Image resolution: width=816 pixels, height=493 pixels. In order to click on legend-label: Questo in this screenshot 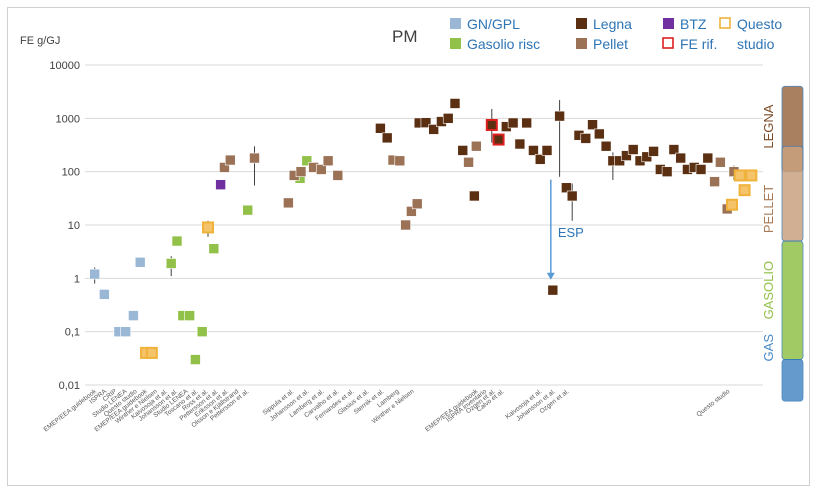, I will do `click(759, 24)`.